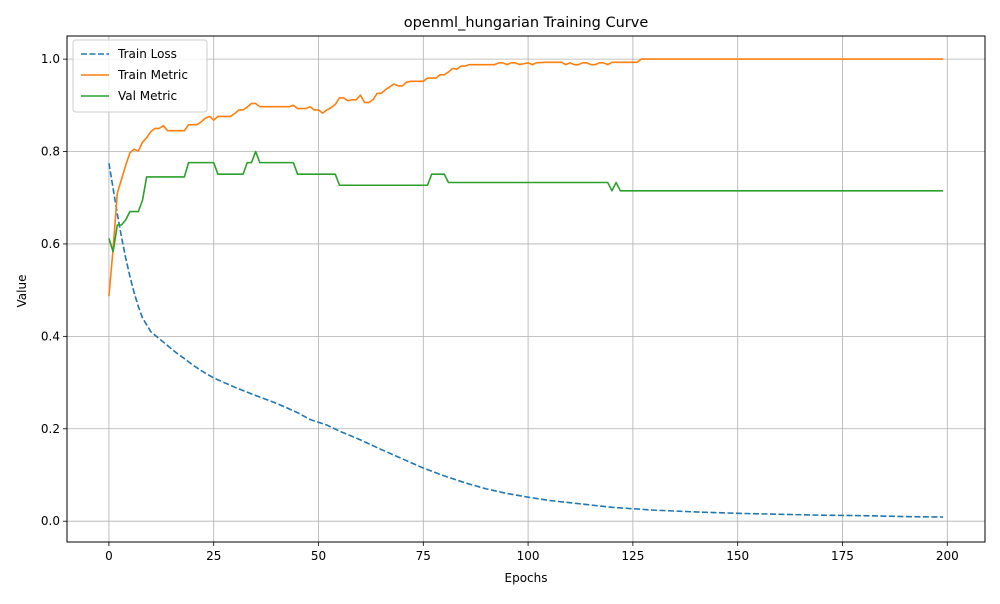  Describe the element at coordinates (147, 96) in the screenshot. I see `legend-label-val-metric: Val Metric` at that location.